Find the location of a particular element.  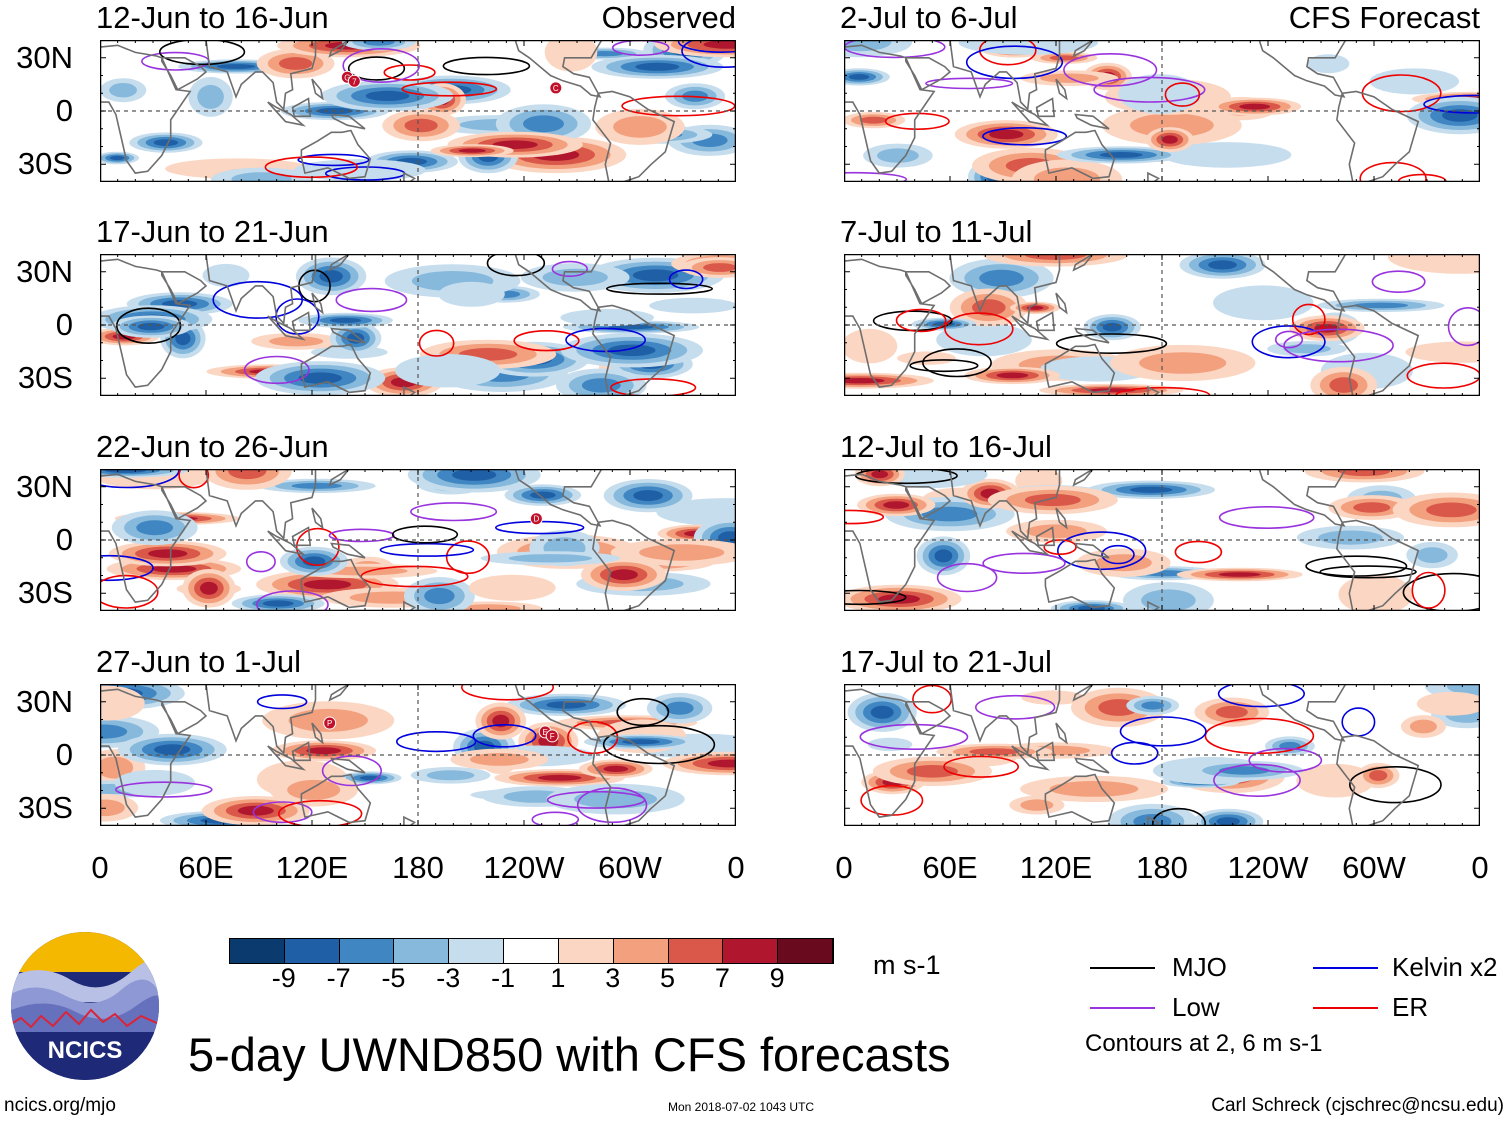

storm-marker-label: 7 is located at coordinates (354, 81).